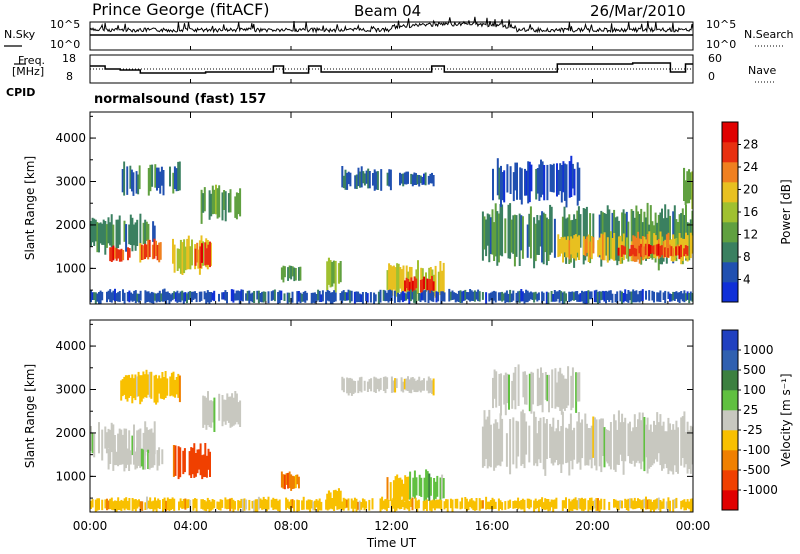 Image resolution: width=800 pixels, height=554 pixels. What do you see at coordinates (30, 416) in the screenshot?
I see `velocity-ylabel: Slant Range [km]` at bounding box center [30, 416].